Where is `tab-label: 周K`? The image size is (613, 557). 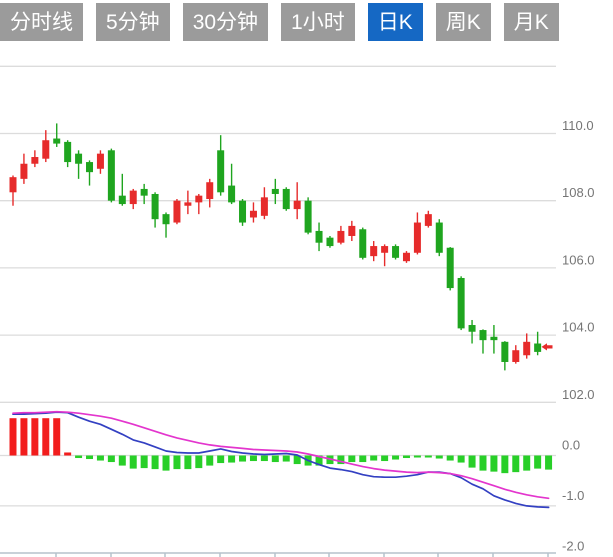
tab-label: 周K is located at coordinates (463, 22).